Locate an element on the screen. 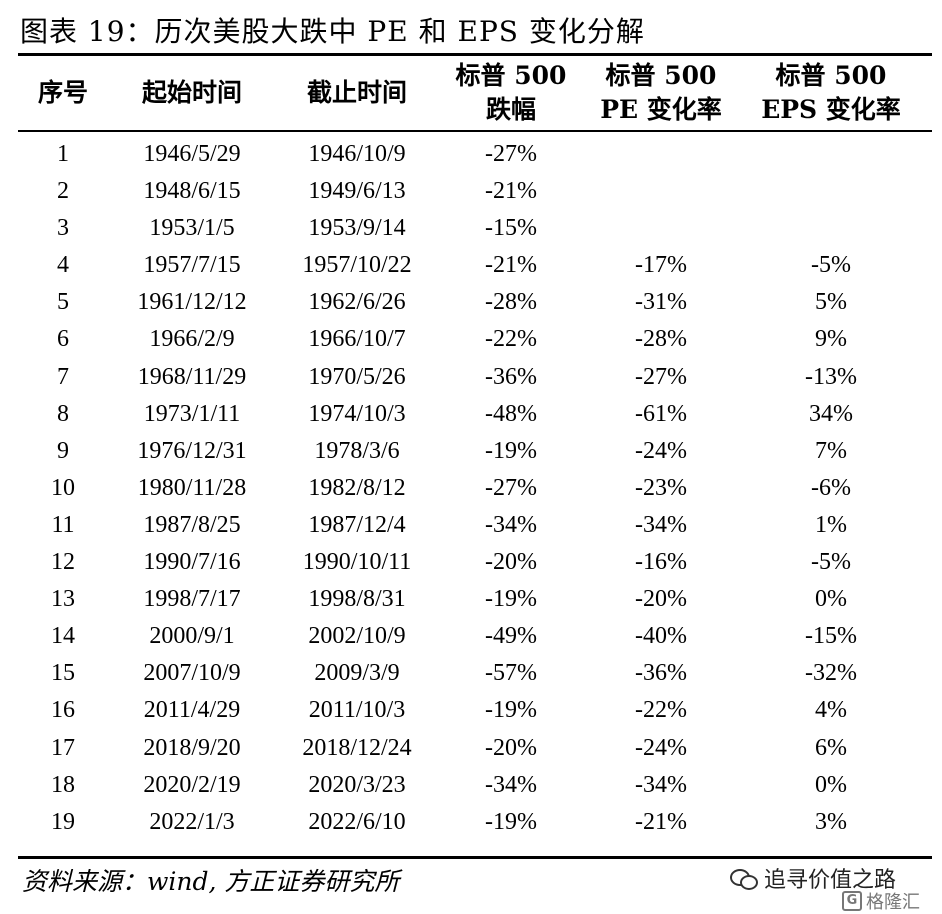 The width and height of the screenshot is (942, 914). cell-end-date: 2011/10/3 is located at coordinates (357, 710).